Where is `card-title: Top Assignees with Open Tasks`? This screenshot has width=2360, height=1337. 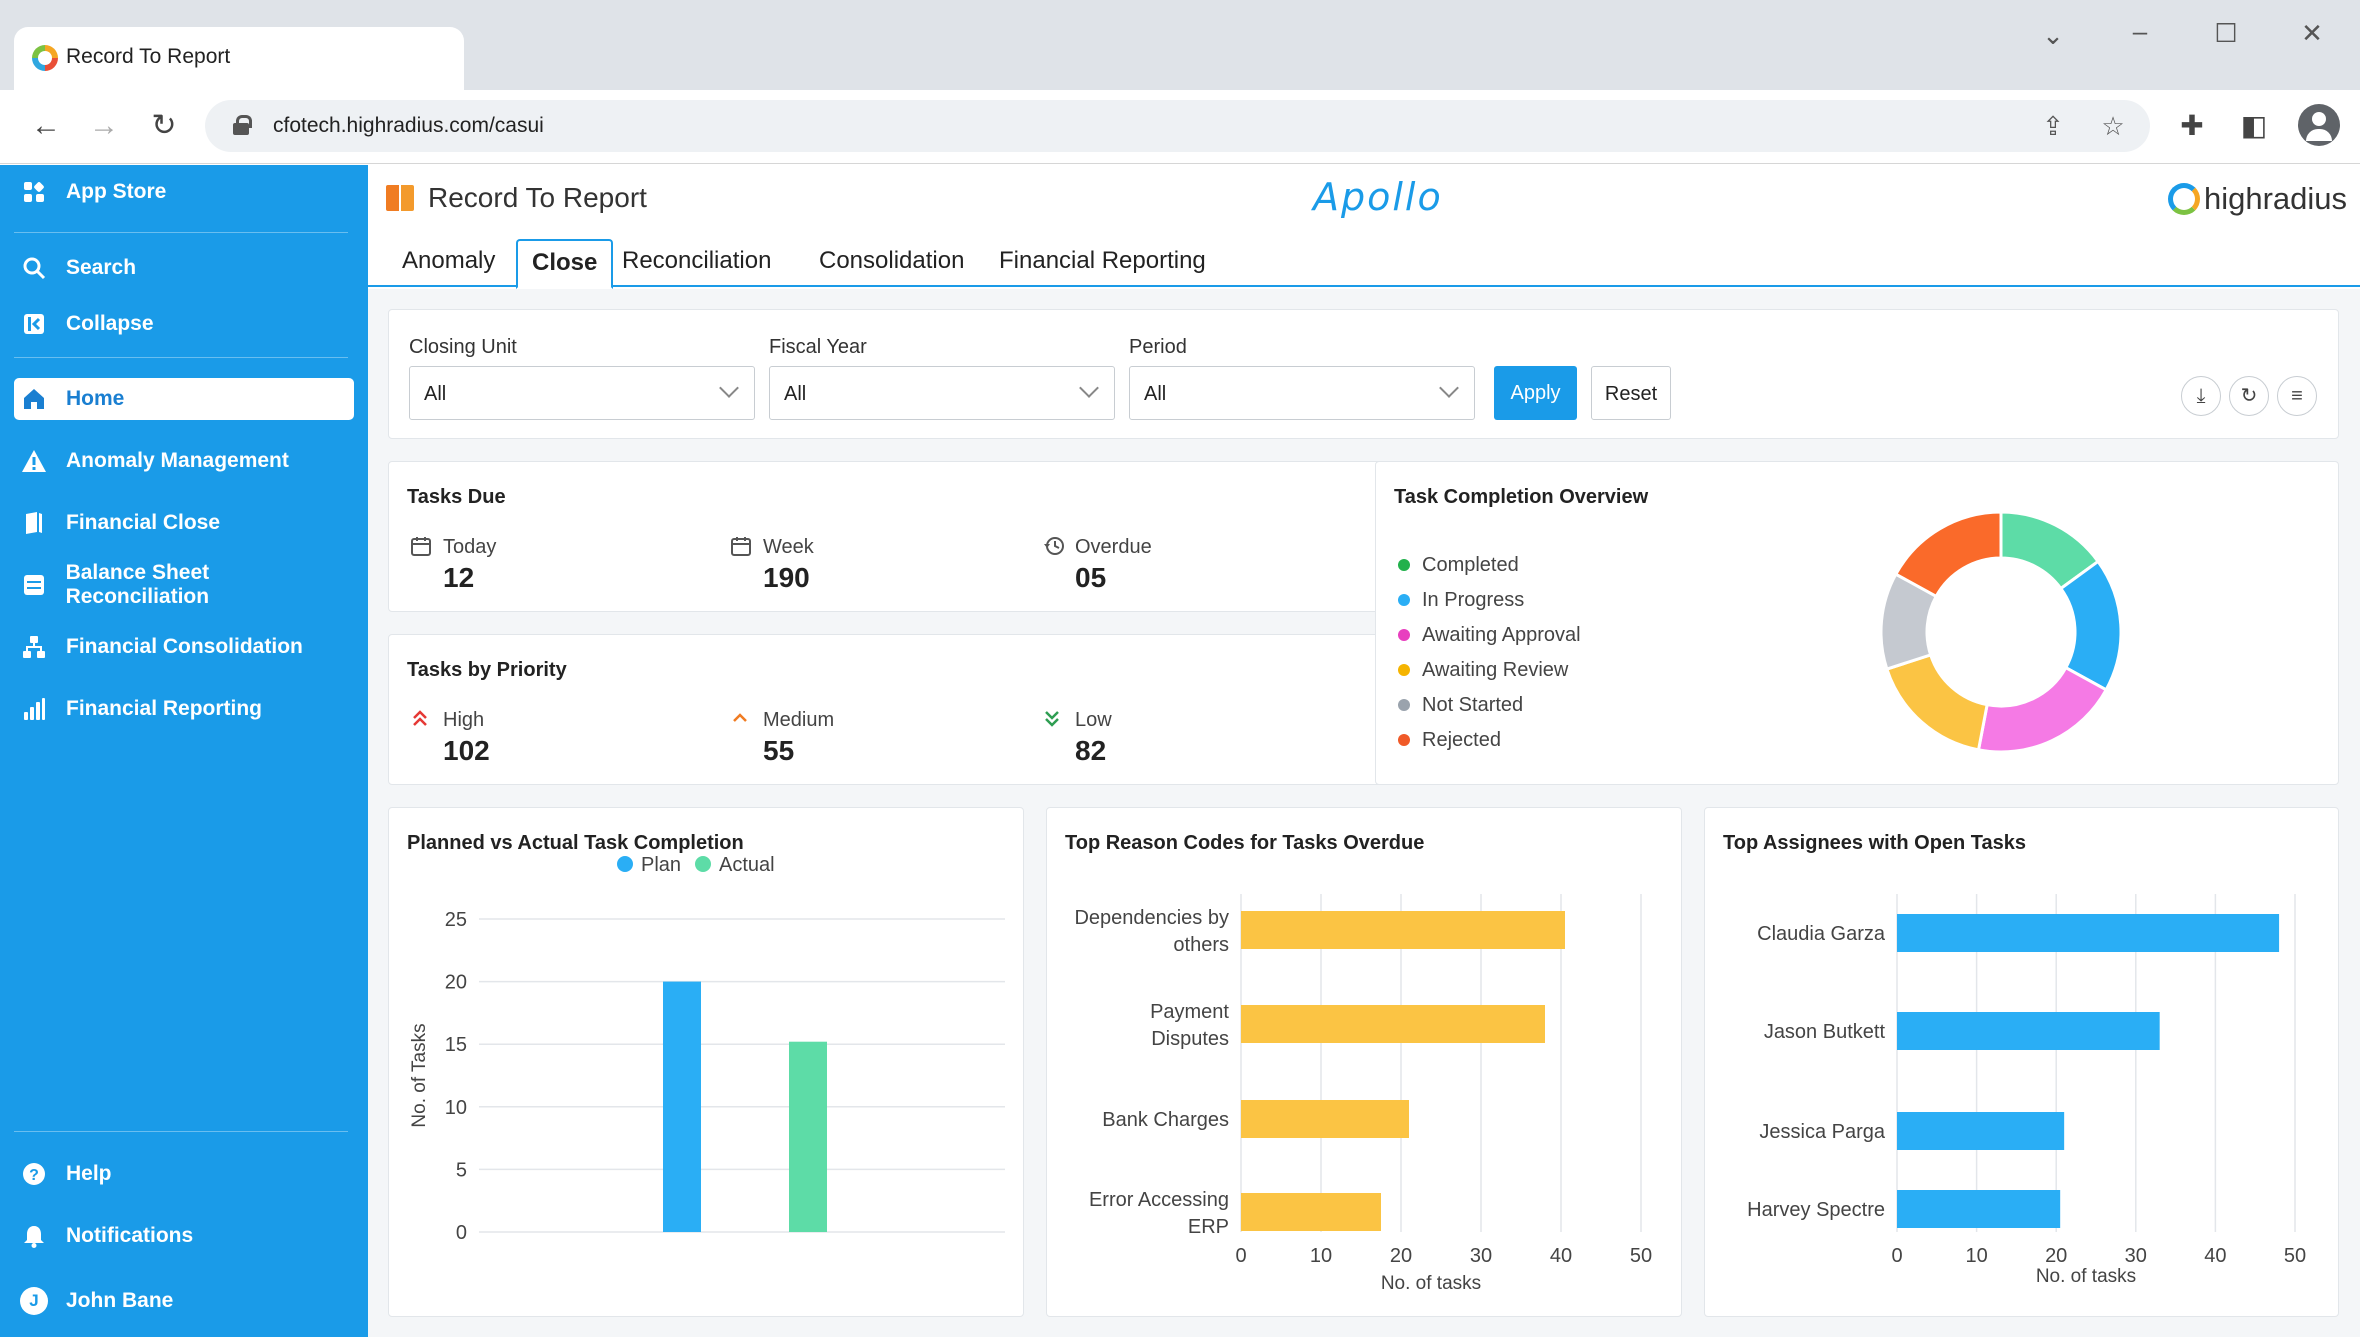
card-title: Top Assignees with Open Tasks is located at coordinates (1875, 843).